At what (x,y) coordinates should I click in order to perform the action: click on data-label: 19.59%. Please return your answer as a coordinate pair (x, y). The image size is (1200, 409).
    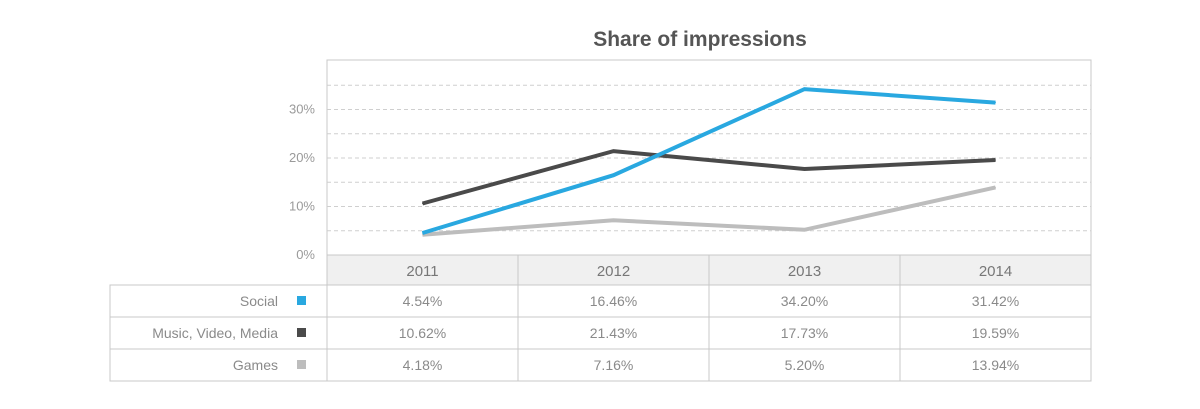
    Looking at the image, I should click on (995, 333).